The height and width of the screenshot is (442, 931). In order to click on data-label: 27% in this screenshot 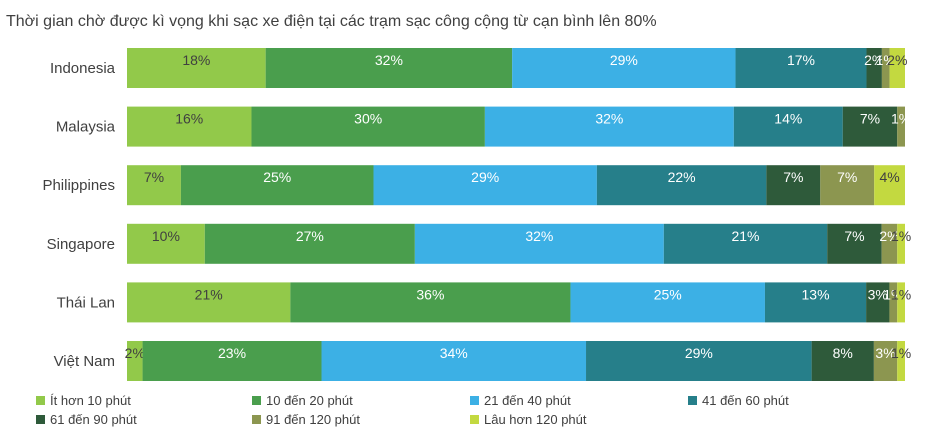, I will do `click(310, 236)`.